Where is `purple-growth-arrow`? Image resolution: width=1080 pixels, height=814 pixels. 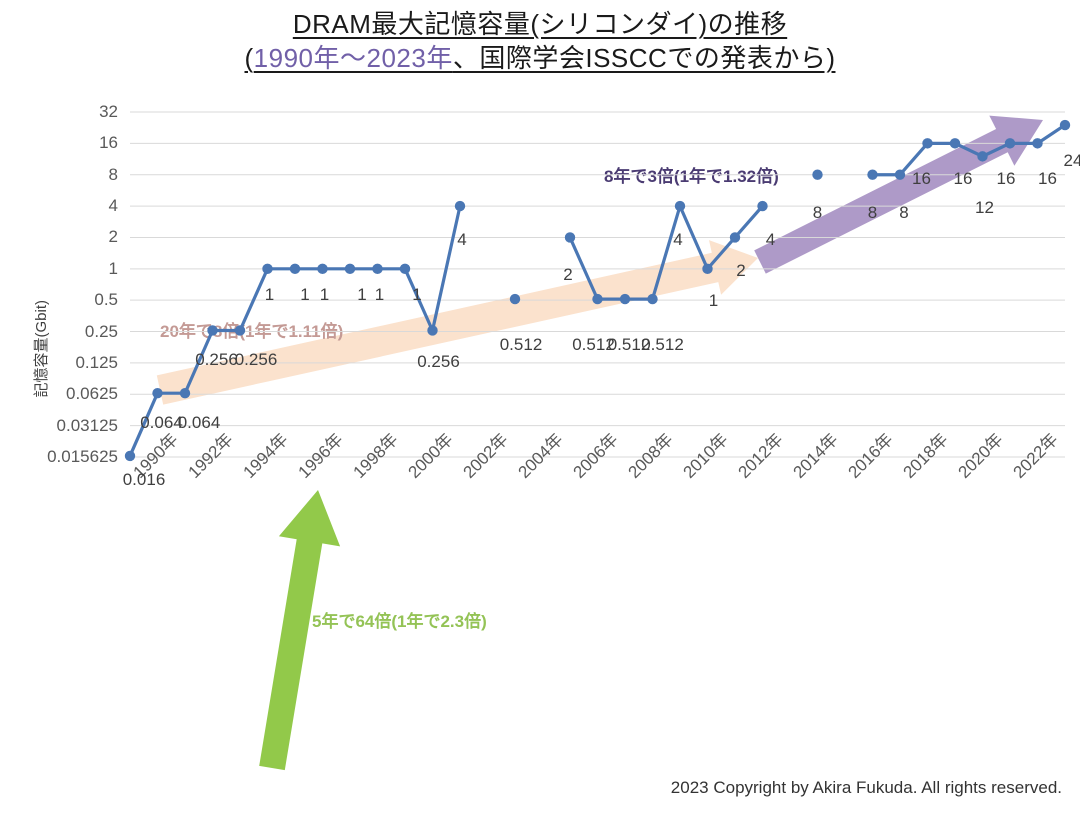 purple-growth-arrow is located at coordinates (898, 194).